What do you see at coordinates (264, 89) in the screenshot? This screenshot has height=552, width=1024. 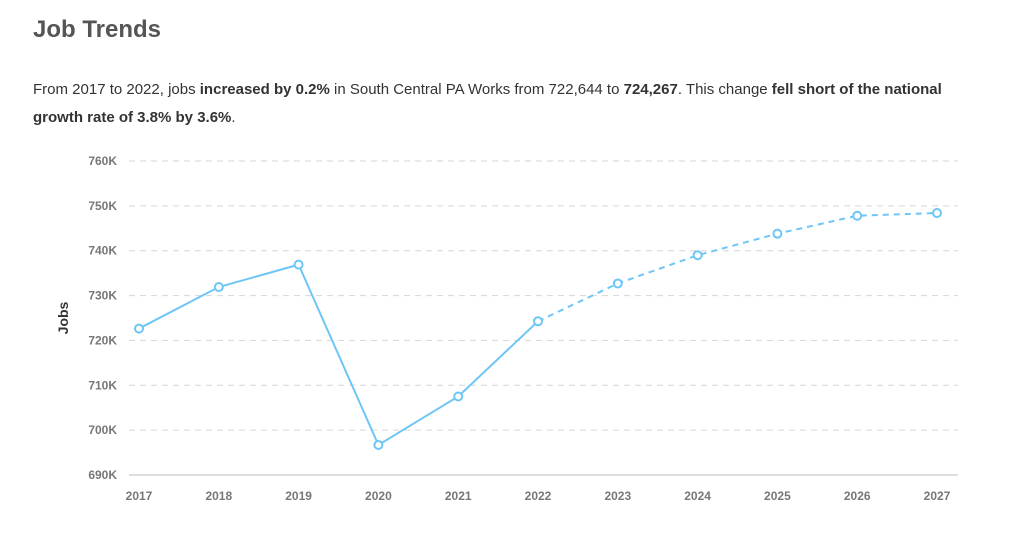 I see `summary-bold-1: increased by 0.2%` at bounding box center [264, 89].